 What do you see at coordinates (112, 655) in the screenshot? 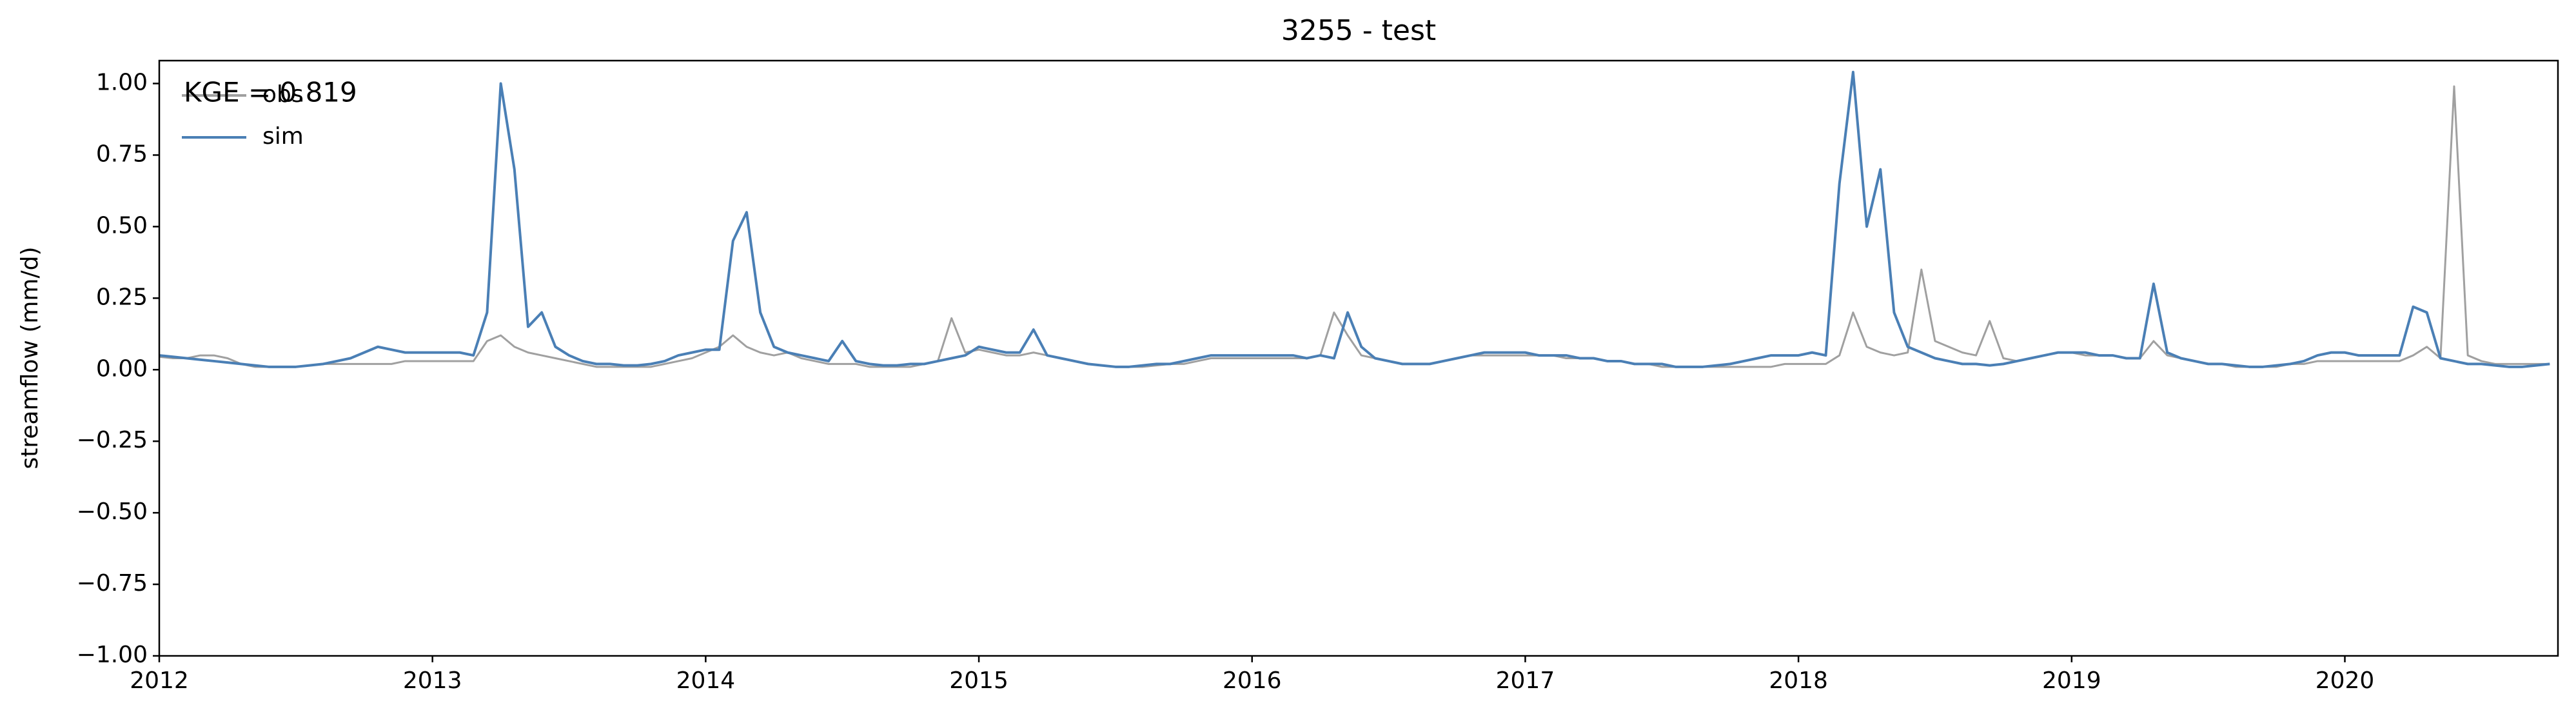
I see `y-tick-label: −1.00` at bounding box center [112, 655].